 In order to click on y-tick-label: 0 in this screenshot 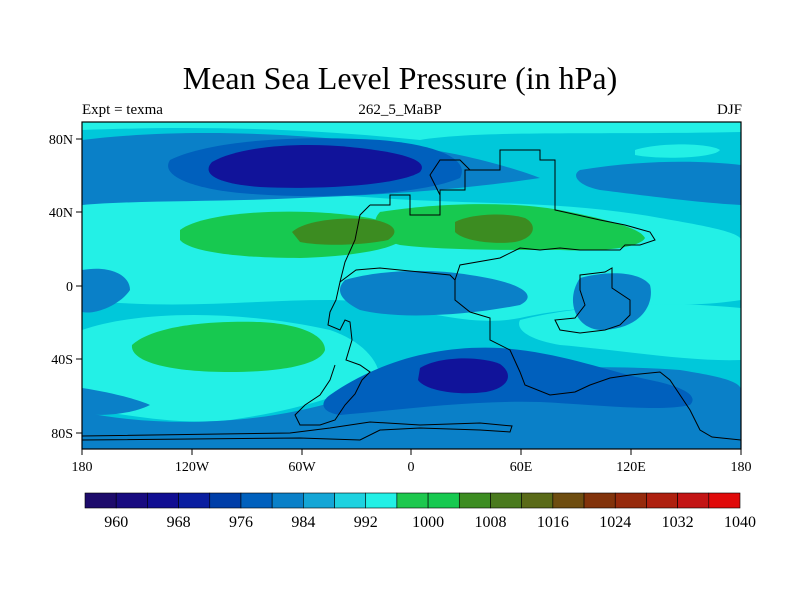, I will do `click(69, 287)`.